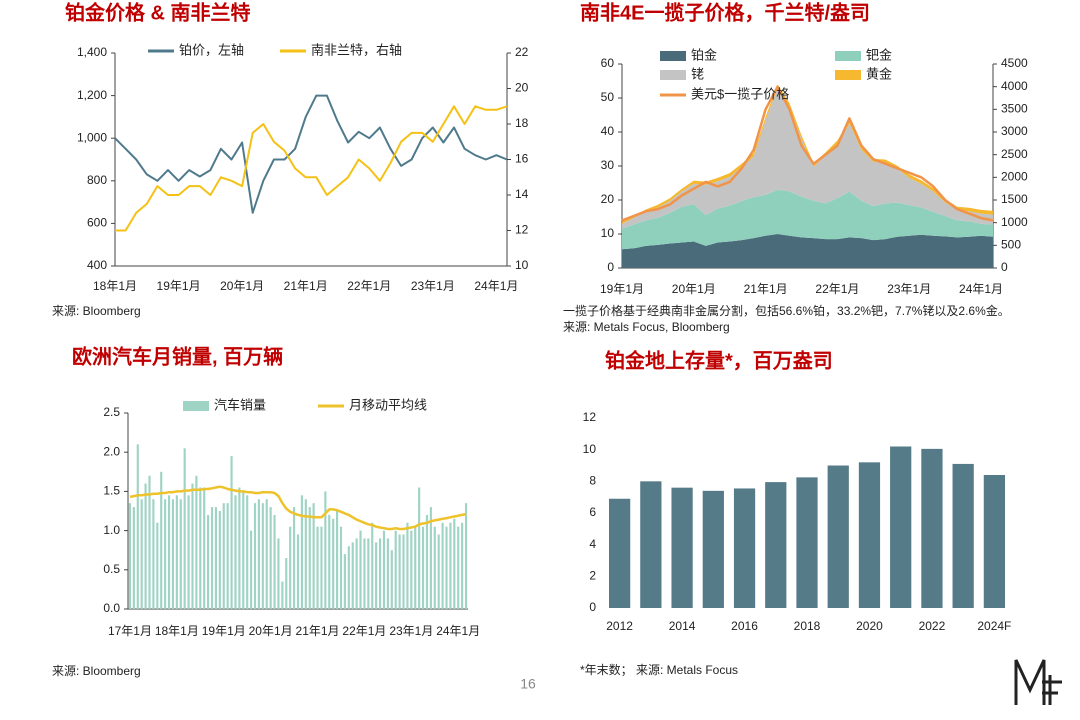 The height and width of the screenshot is (720, 1080). What do you see at coordinates (1011, 245) in the screenshot?
I see `y-tick-label: 500` at bounding box center [1011, 245].